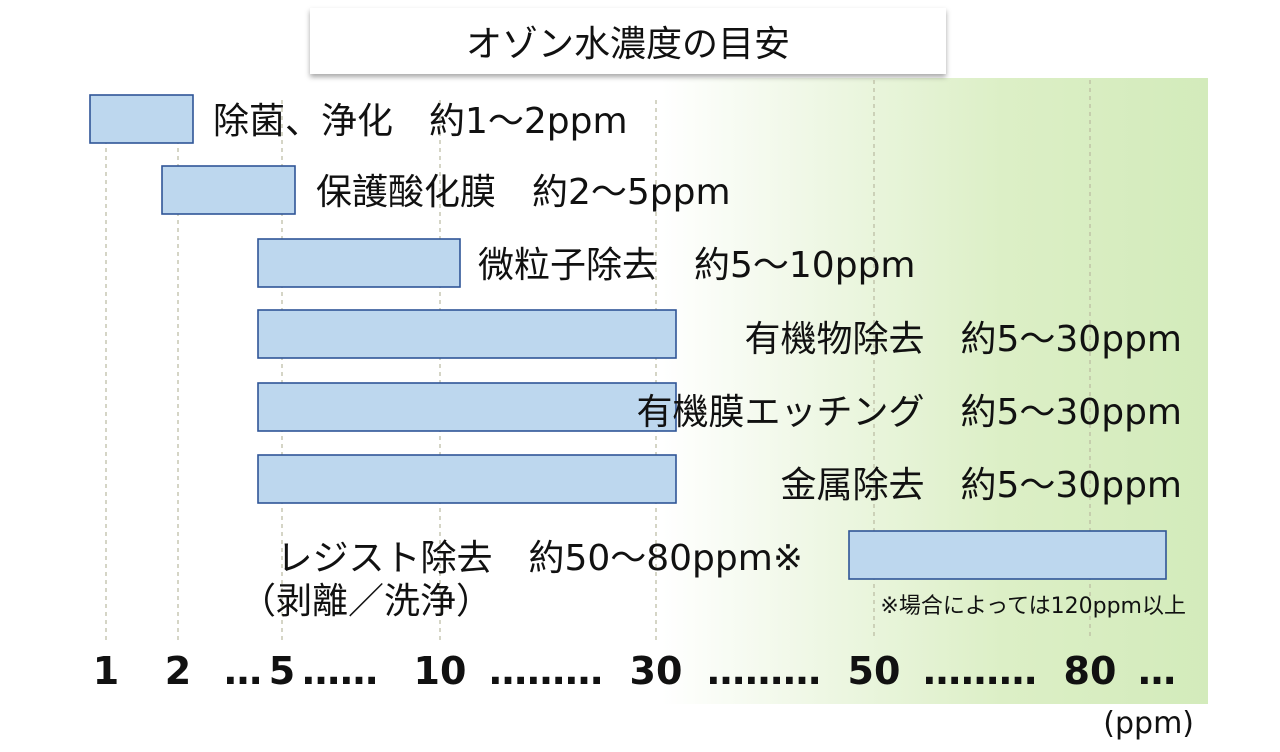  What do you see at coordinates (523, 192) in the screenshot?
I see `bar-label: 保護酸化膜 約2～5ppm` at bounding box center [523, 192].